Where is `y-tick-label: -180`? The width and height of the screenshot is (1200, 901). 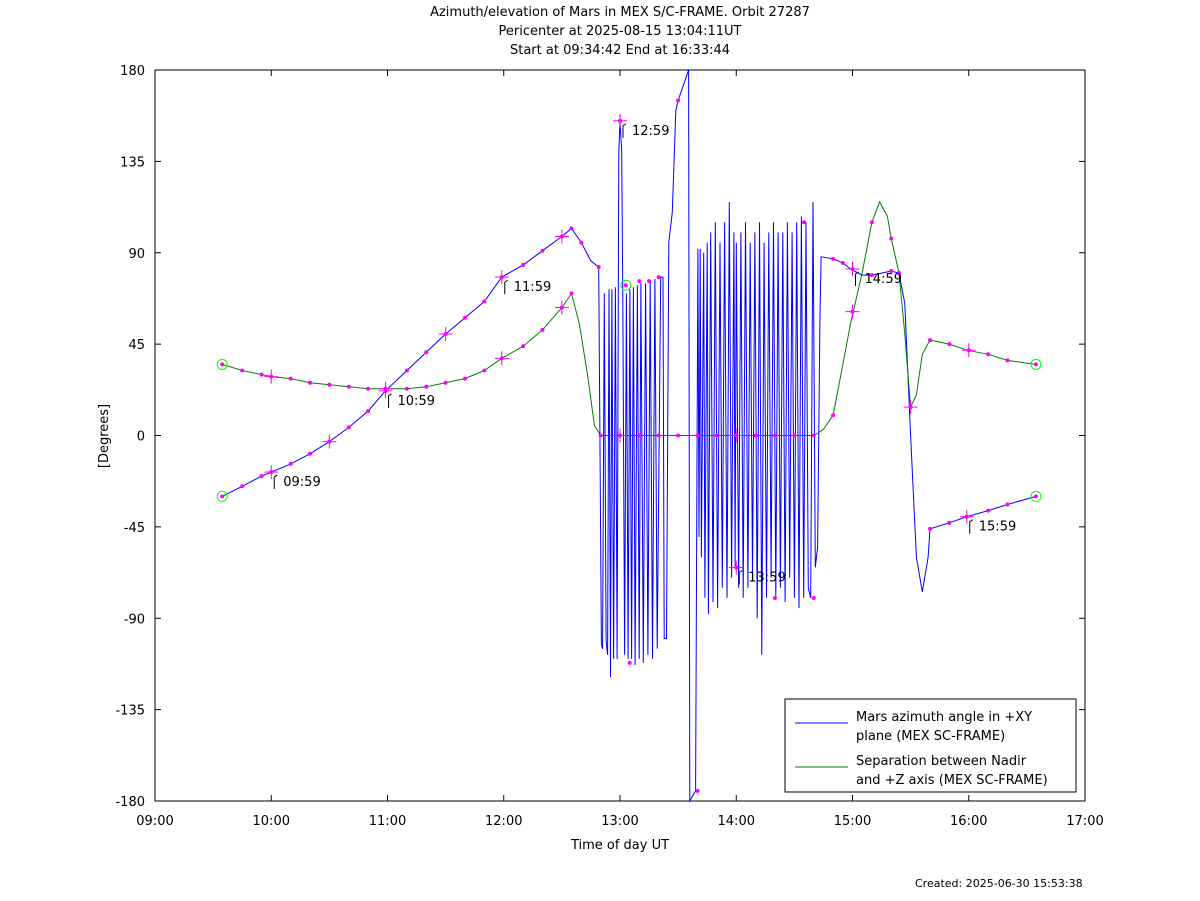 y-tick-label: -180 is located at coordinates (130, 802).